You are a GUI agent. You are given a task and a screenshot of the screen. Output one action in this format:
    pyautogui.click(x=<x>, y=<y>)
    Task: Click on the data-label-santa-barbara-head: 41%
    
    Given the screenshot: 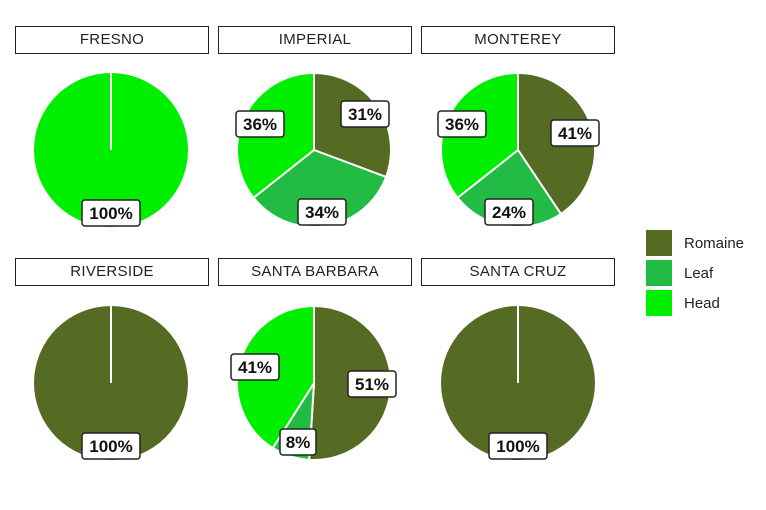 What is the action you would take?
    pyautogui.click(x=255, y=367)
    